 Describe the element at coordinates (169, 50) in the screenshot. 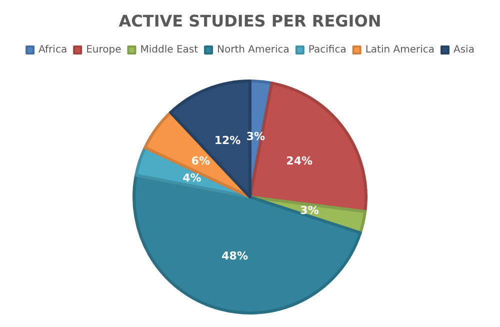

I see `legend-label: Middle East` at that location.